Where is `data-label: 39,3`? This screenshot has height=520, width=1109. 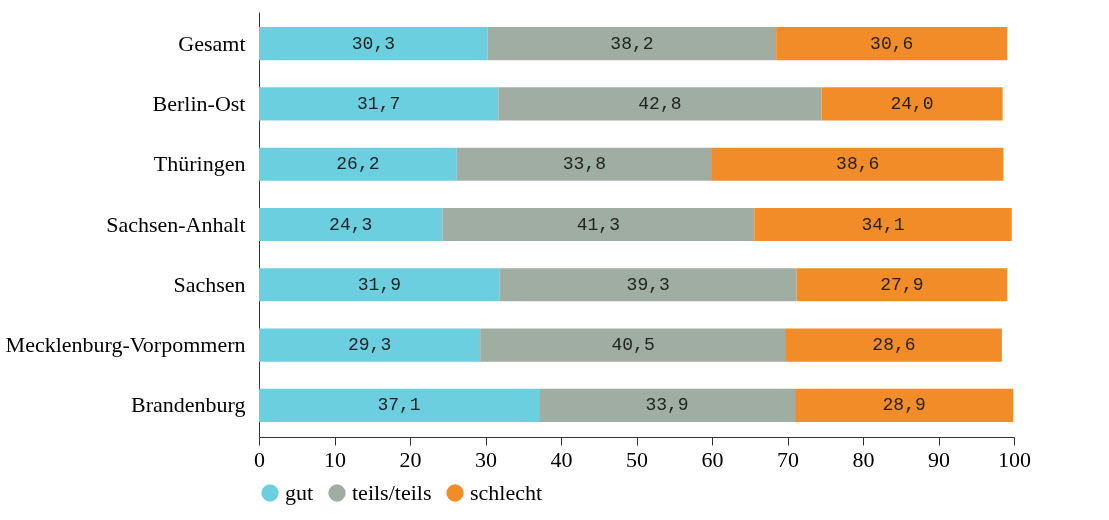
data-label: 39,3 is located at coordinates (648, 284).